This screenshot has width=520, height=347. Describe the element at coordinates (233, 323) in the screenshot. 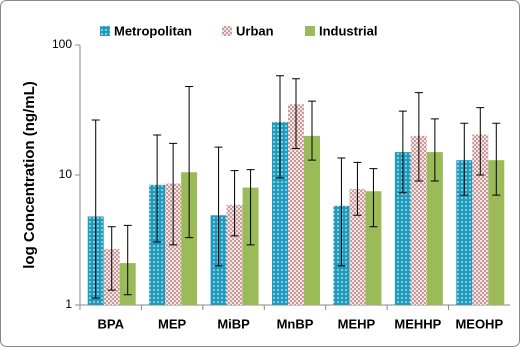

I see `x-tick-label: MiBP` at that location.